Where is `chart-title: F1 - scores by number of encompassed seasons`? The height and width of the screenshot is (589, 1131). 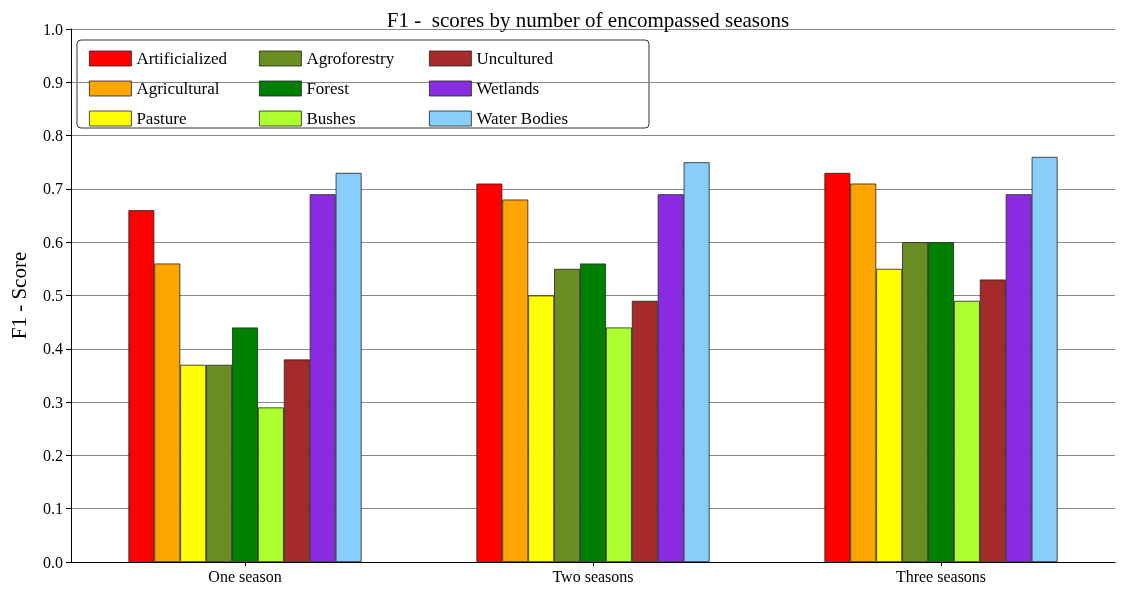 chart-title: F1 - scores by number of encompassed seasons is located at coordinates (588, 19).